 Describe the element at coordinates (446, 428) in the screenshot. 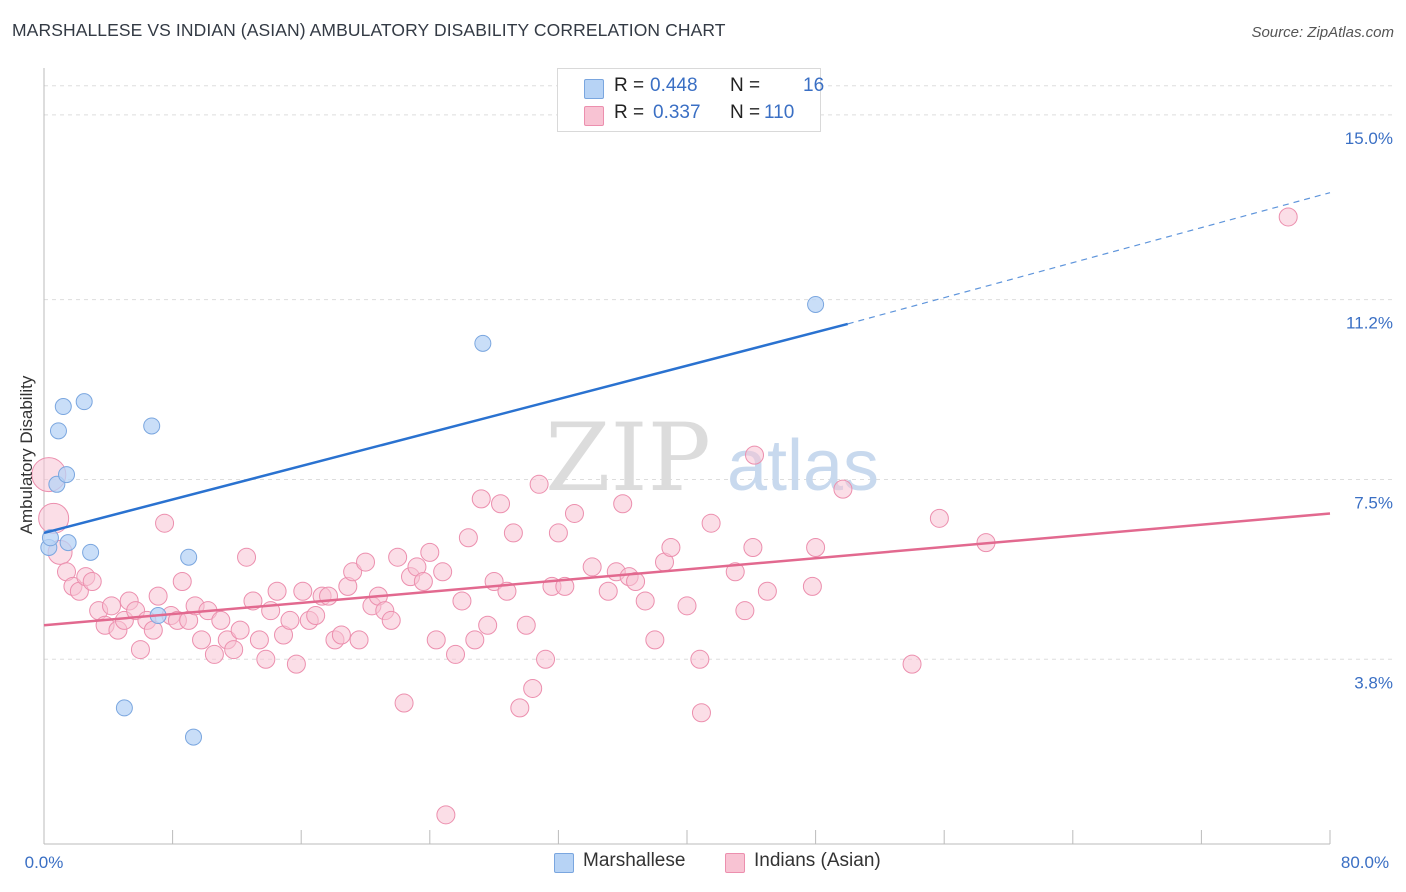

I see `marshallese-trend-line` at that location.